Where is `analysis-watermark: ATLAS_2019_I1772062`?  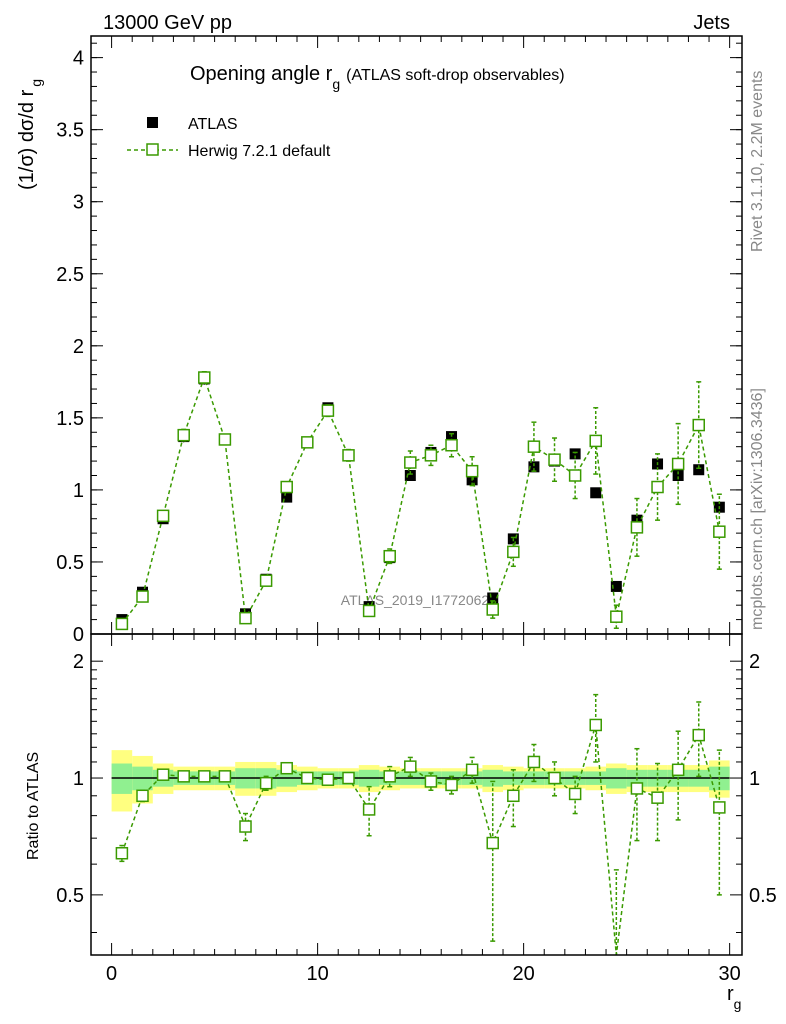
analysis-watermark: ATLAS_2019_I1772062 is located at coordinates (415, 600).